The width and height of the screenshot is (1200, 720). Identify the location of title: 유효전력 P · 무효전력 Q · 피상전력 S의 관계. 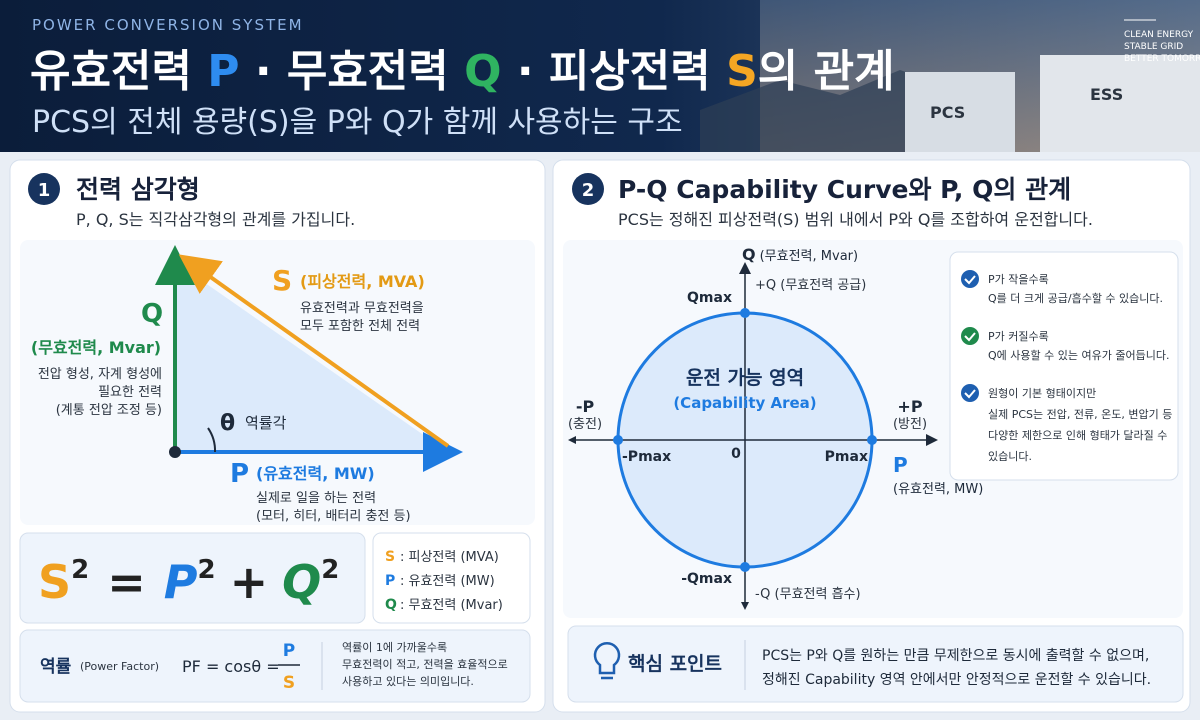
(462, 71).